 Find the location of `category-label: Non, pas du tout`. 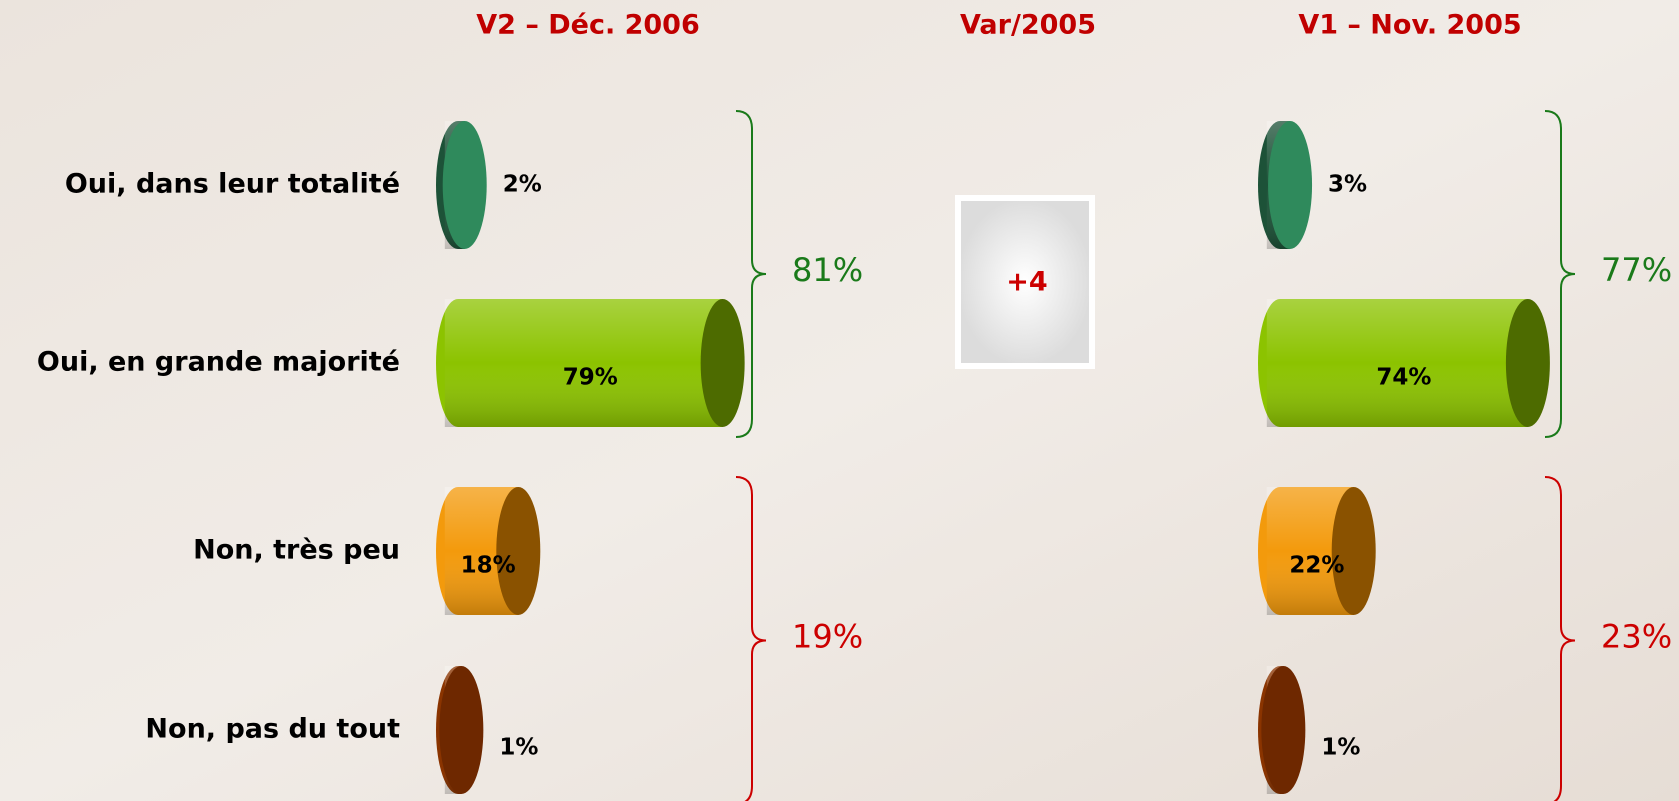

category-label: Non, pas du tout is located at coordinates (272, 729).